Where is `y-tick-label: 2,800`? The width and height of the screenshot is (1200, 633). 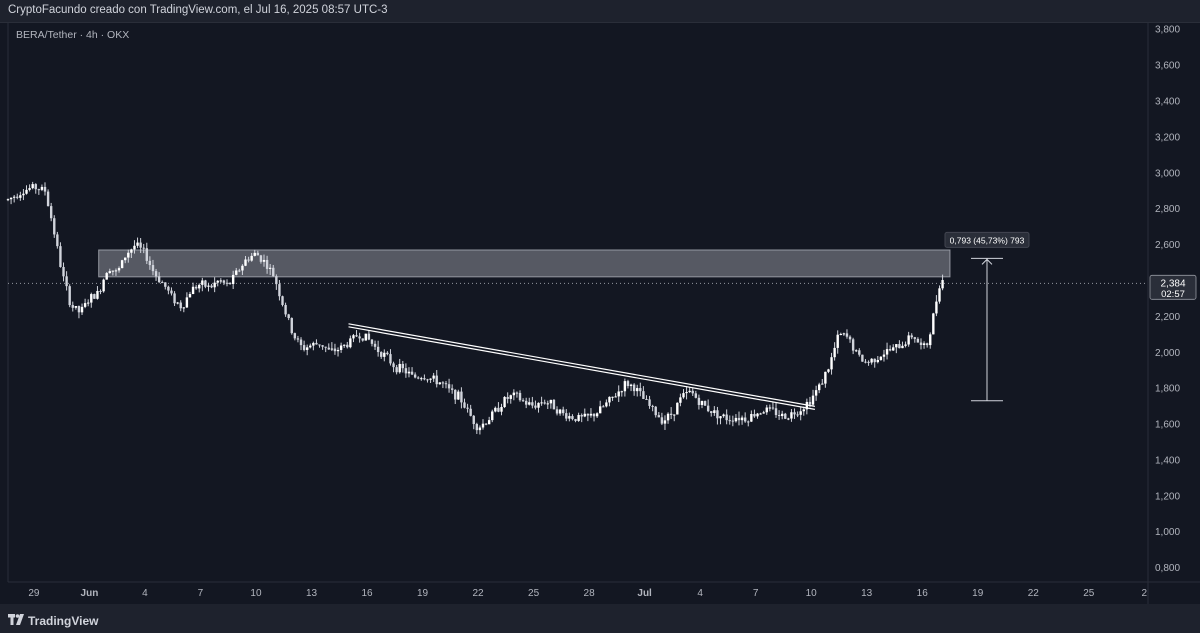 y-tick-label: 2,800 is located at coordinates (1167, 209).